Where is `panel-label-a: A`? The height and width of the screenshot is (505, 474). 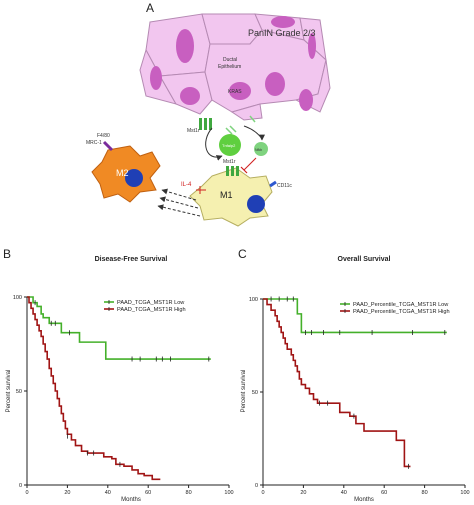 panel-label-a: A is located at coordinates (150, 8).